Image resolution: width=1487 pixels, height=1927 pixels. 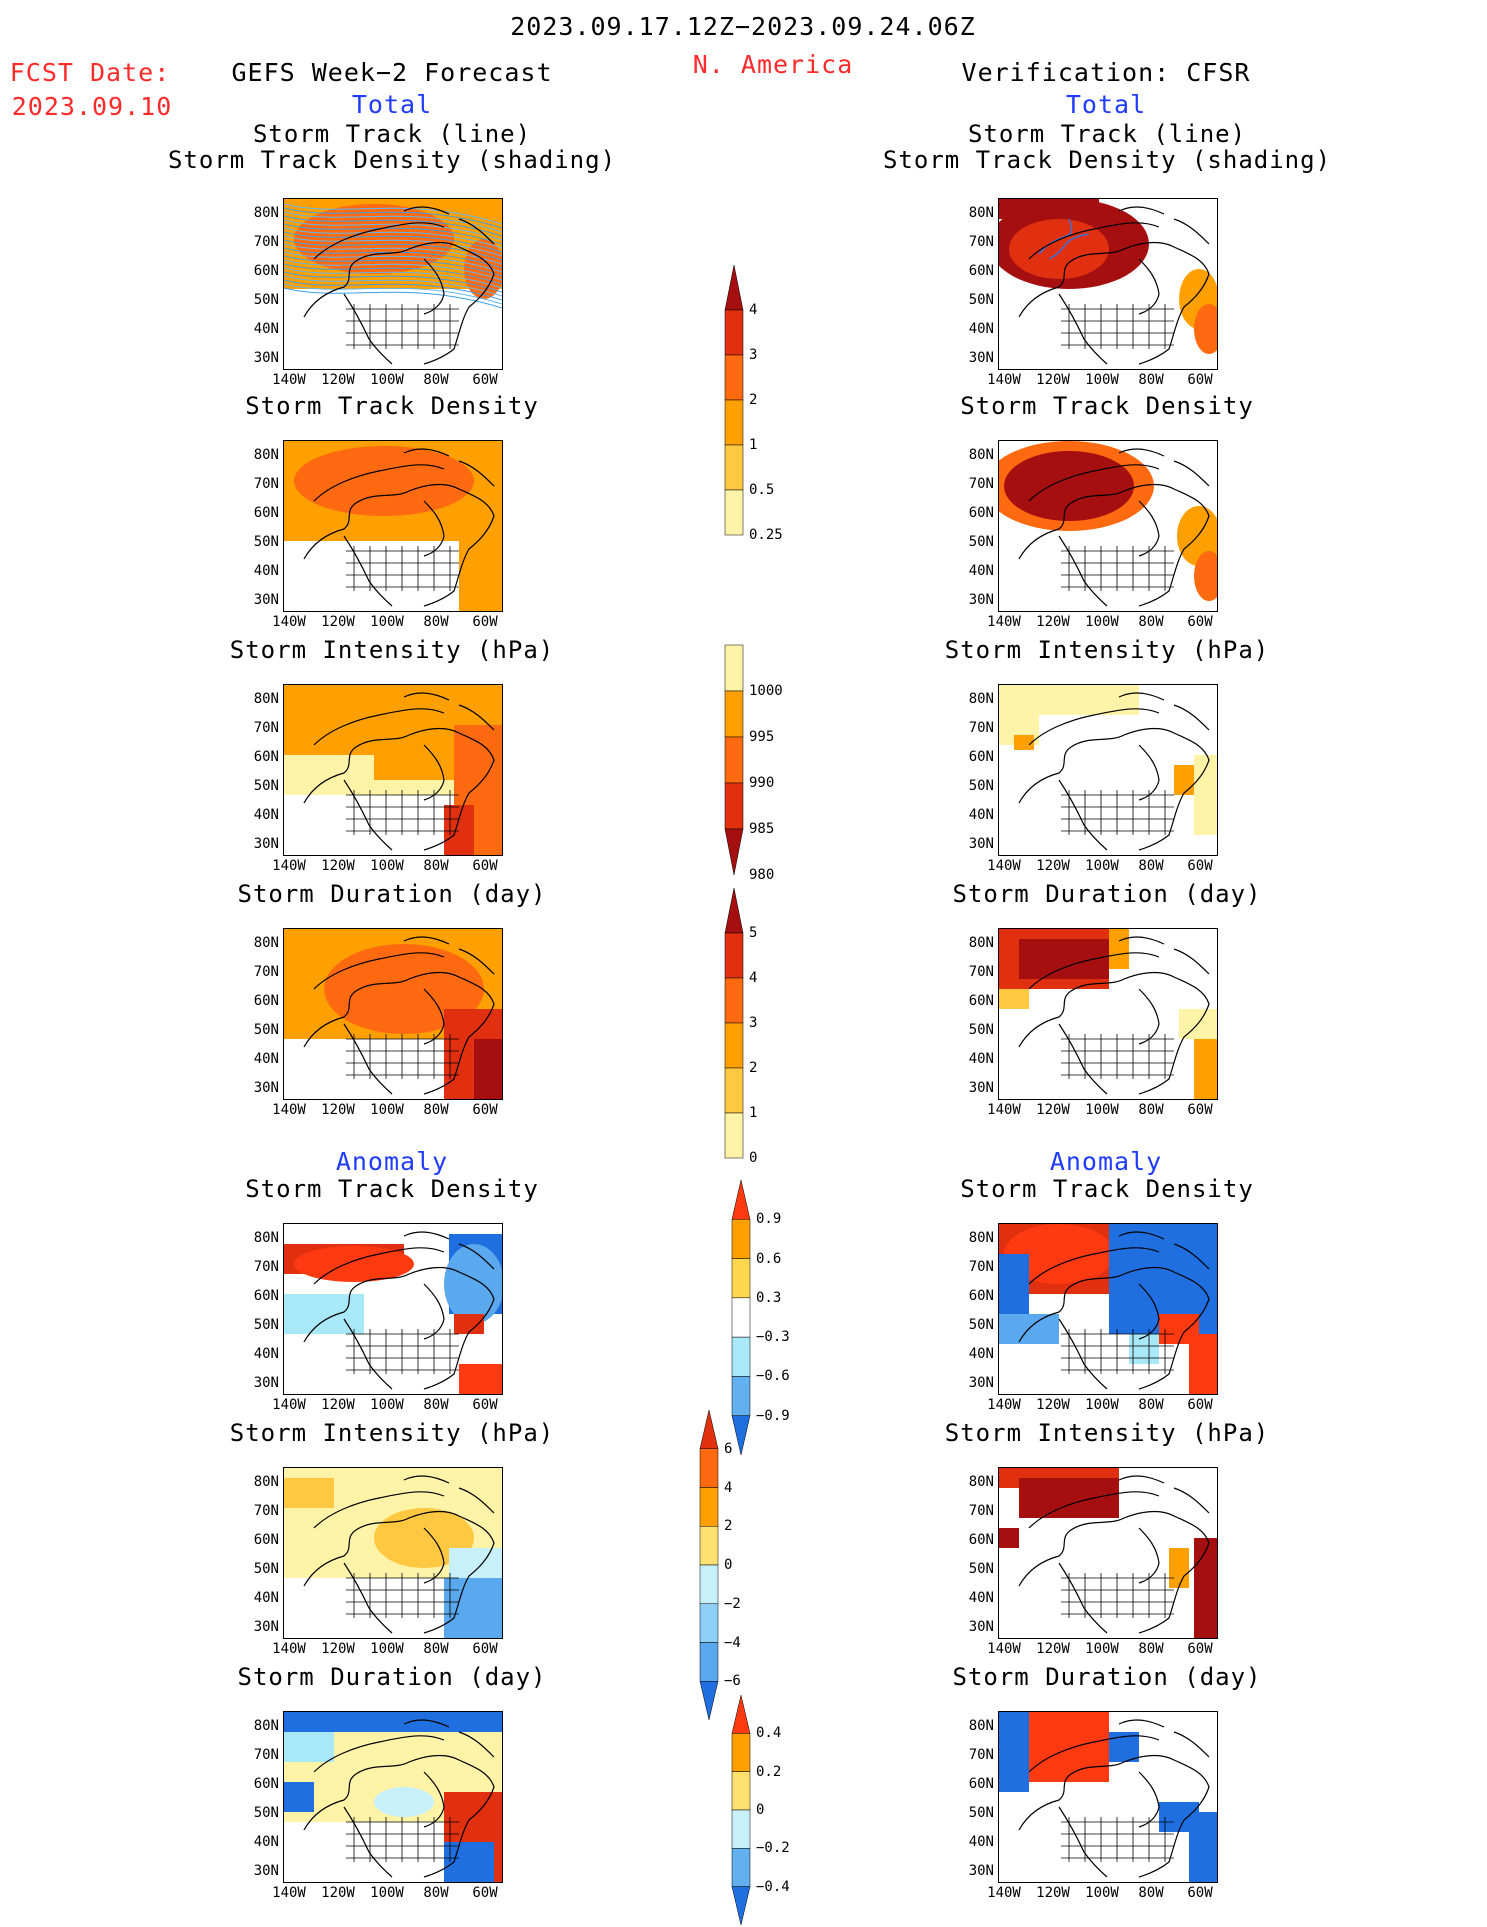 What do you see at coordinates (393, 1797) in the screenshot?
I see `map-gefs-aduration` at bounding box center [393, 1797].